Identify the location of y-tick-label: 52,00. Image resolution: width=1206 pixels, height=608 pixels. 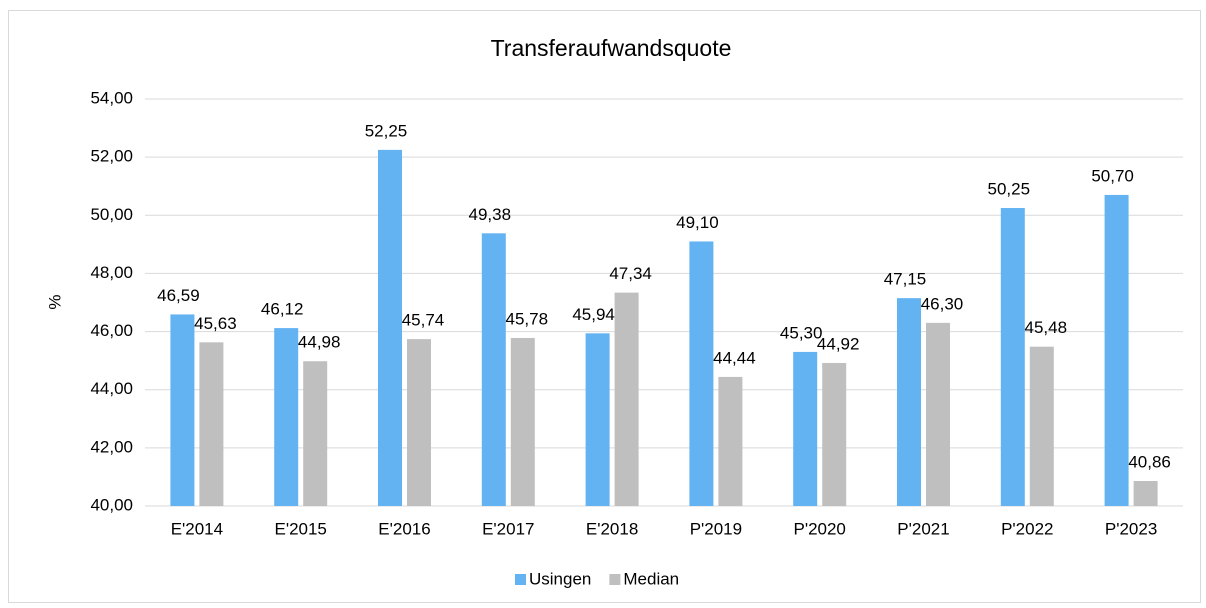
(111, 156).